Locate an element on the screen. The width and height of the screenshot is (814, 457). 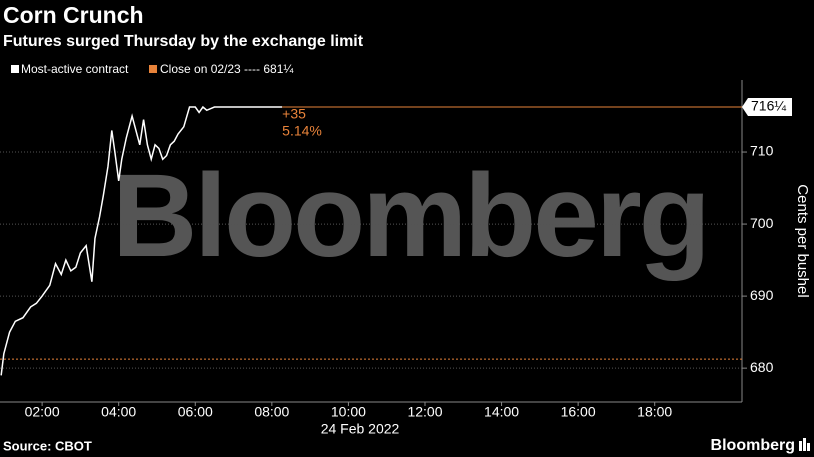
y-axis-label: Cents per bushel is located at coordinates (802, 240).